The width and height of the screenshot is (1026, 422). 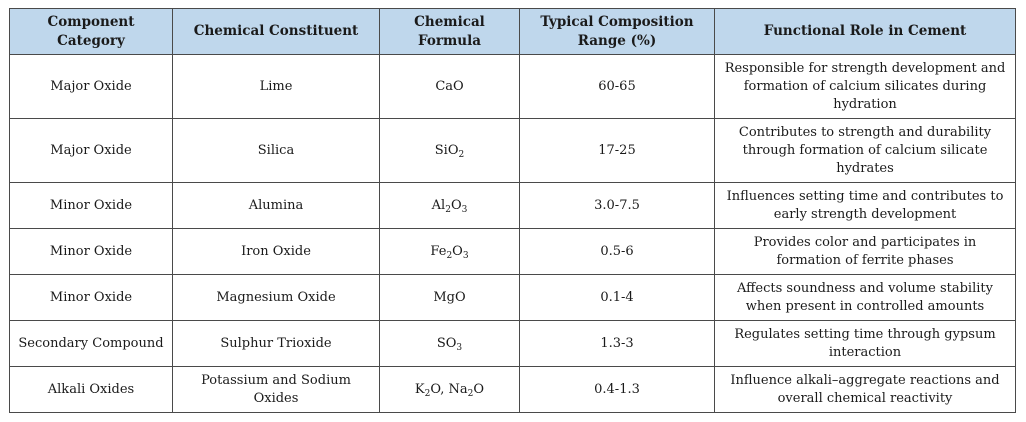 What do you see at coordinates (276, 86) in the screenshot?
I see `cell-constituent: Lime` at bounding box center [276, 86].